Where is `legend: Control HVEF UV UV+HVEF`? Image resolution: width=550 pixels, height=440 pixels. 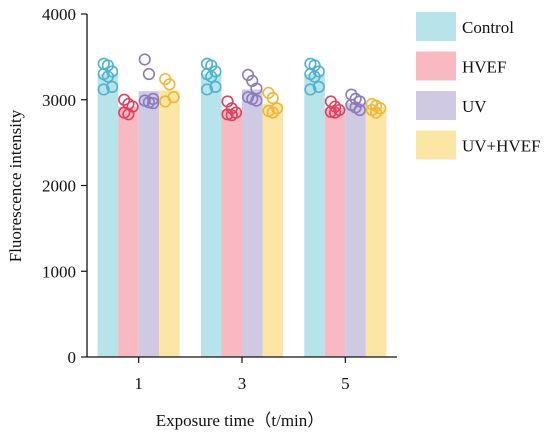 legend: Control HVEF UV UV+HVEF is located at coordinates (478, 86).